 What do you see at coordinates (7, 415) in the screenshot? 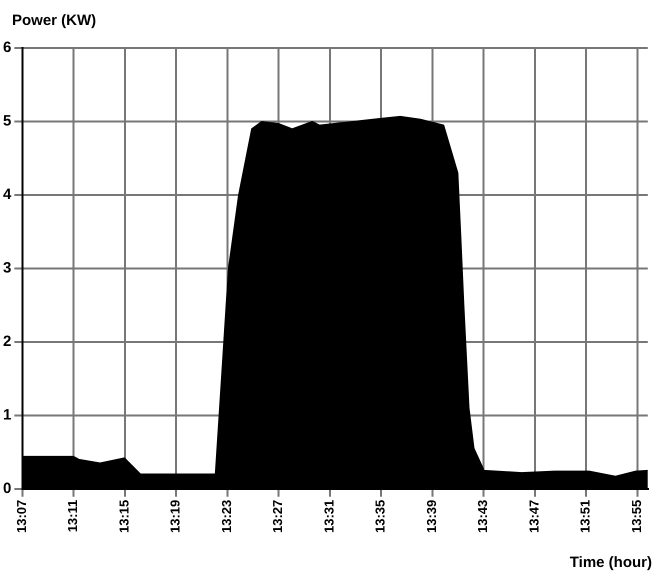
I see `y-tick-label: 1` at bounding box center [7, 415].